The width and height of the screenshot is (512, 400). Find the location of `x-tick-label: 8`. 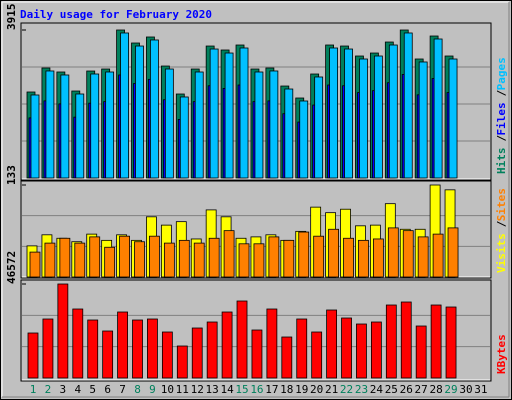

x-tick-label: 8 is located at coordinates (137, 389).